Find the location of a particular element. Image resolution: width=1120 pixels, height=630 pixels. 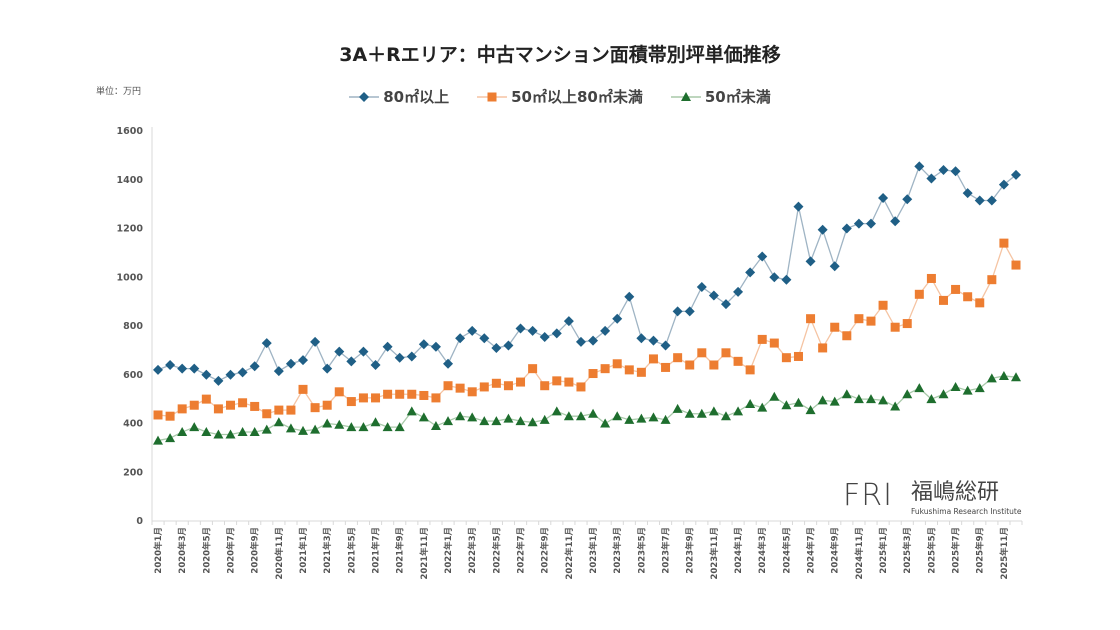

legend-marker-triangle-icon is located at coordinates (685, 96).